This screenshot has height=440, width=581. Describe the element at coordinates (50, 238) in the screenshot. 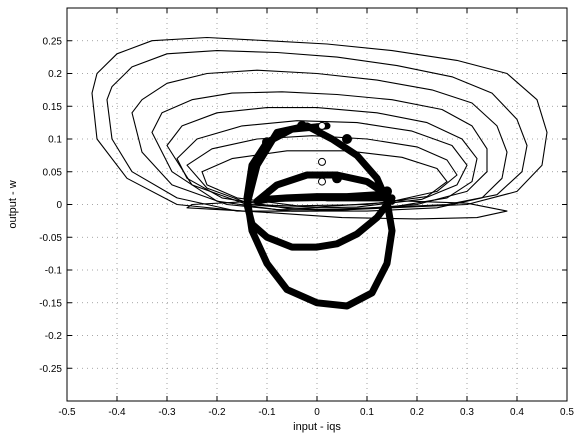

I see `y-tick-label: -0.05` at that location.